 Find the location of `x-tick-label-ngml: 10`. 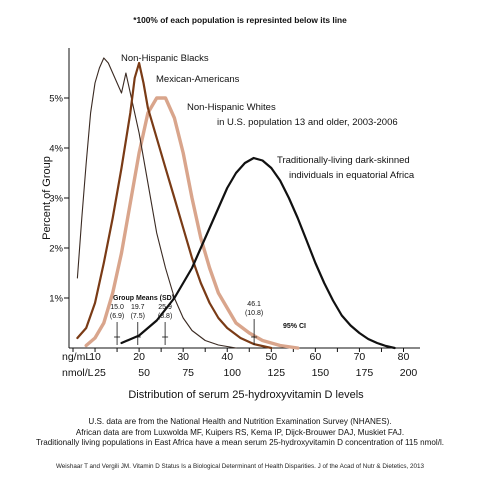

x-tick-label-ngml: 10 is located at coordinates (95, 357).